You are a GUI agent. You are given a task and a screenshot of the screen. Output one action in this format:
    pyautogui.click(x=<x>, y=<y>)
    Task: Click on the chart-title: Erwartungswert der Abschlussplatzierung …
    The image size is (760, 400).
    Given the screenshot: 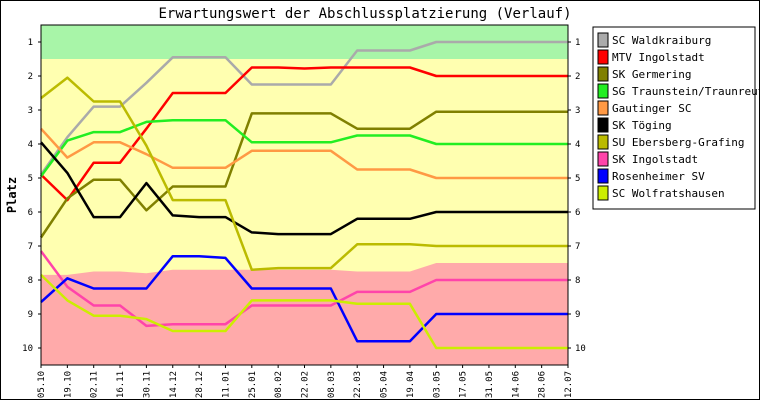 What is the action you would take?
    pyautogui.click(x=364, y=14)
    